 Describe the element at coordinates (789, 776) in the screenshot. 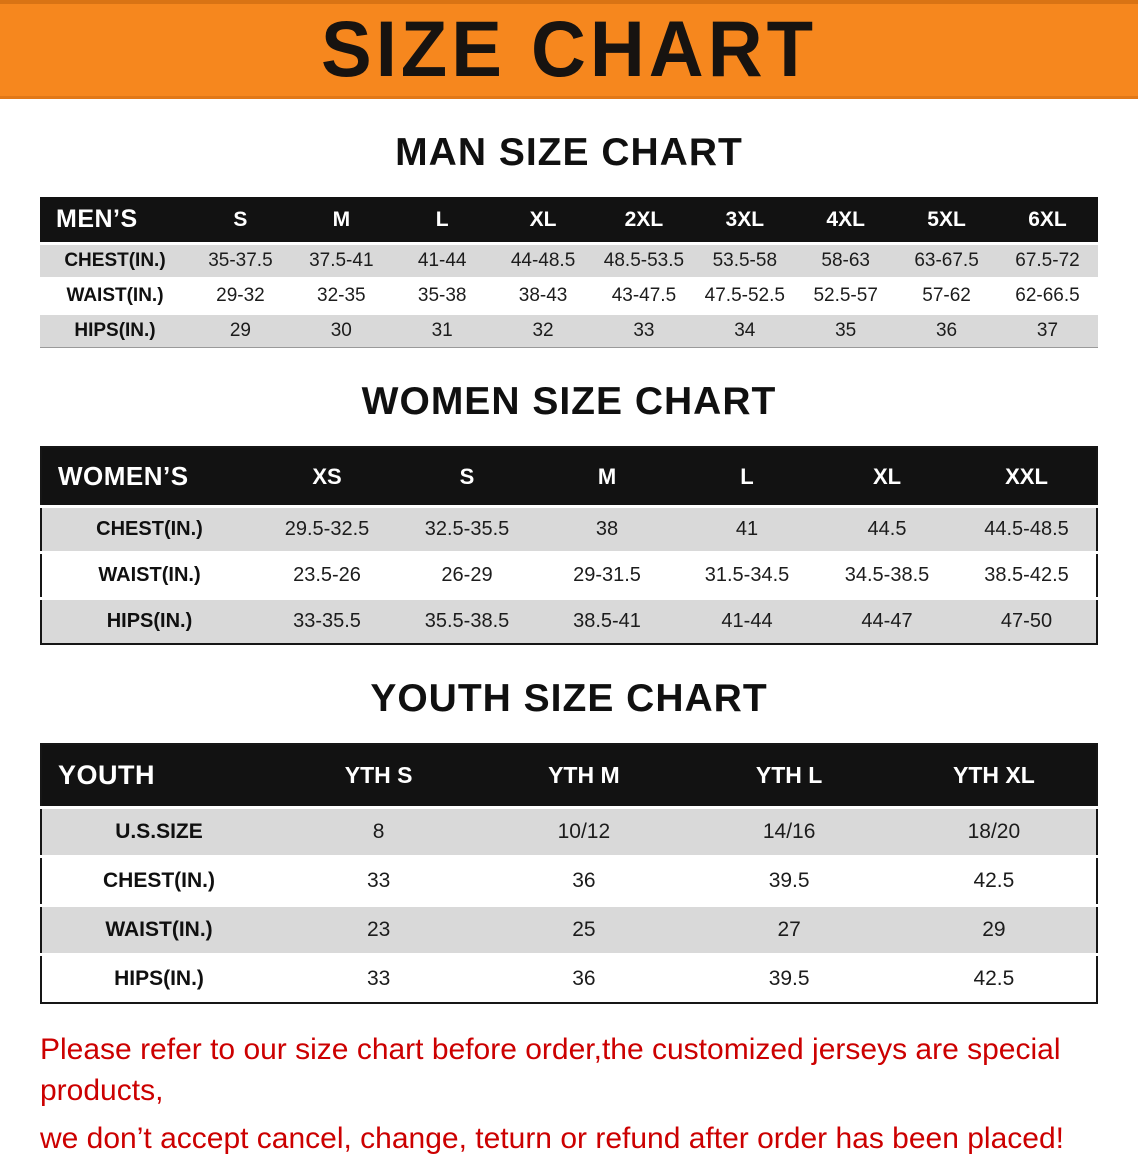

I see `size-column-header: YTH L` at that location.